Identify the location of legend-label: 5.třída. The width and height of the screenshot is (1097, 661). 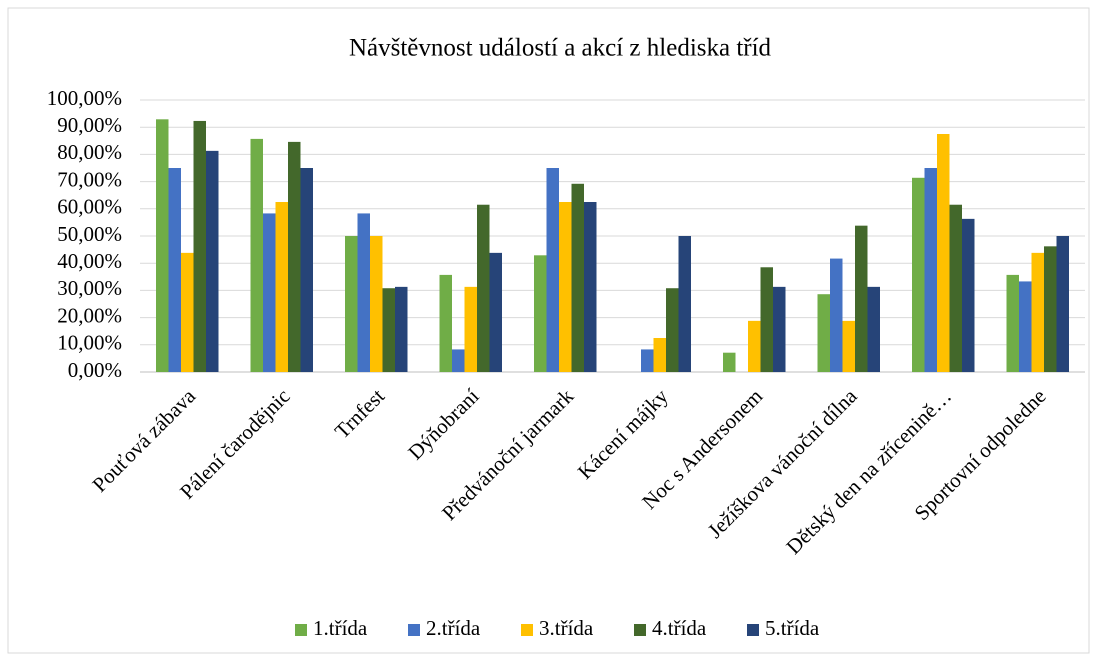
(792, 628).